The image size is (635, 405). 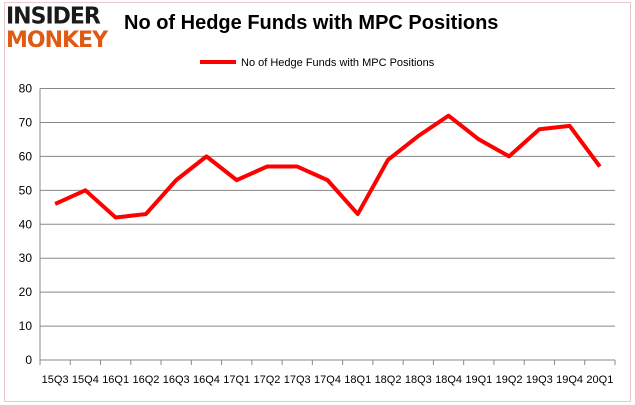 I want to click on y-tick-label: 40, so click(x=26, y=224).